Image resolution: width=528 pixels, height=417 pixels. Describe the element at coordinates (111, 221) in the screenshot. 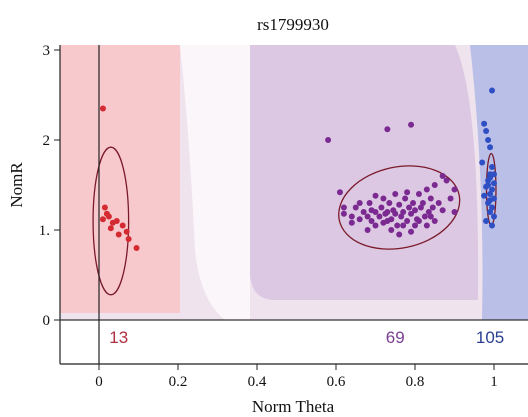

I see `cluster-ellipse-aa` at that location.